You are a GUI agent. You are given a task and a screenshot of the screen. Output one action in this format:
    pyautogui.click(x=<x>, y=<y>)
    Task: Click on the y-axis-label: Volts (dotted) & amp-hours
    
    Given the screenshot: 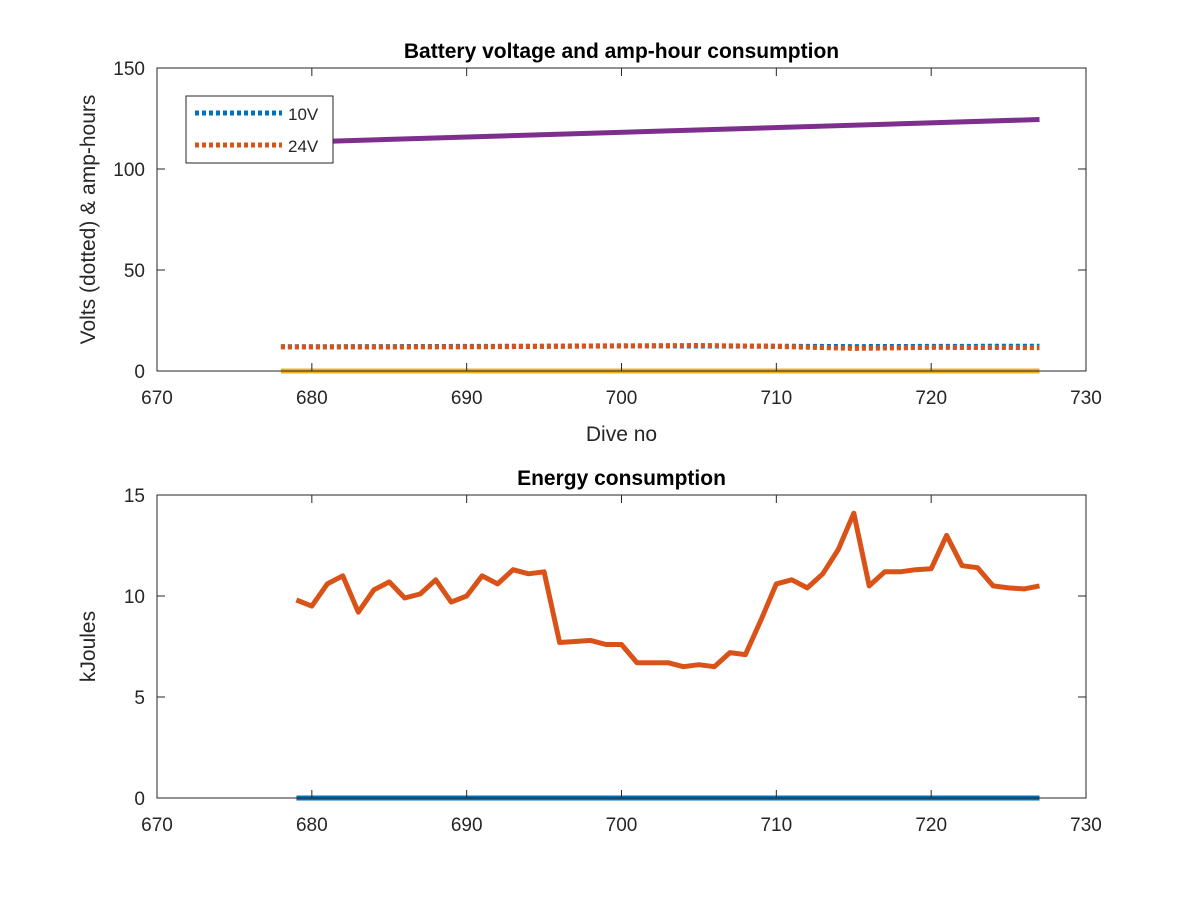 What is the action you would take?
    pyautogui.click(x=88, y=220)
    